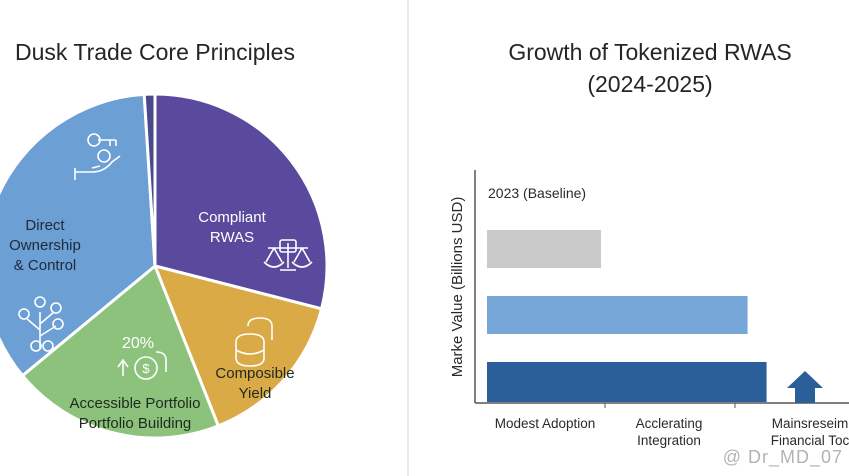 This screenshot has height=476, width=849. I want to click on pie-slice-label: Accessible Portfolio Portfolio Building, so click(135, 413).